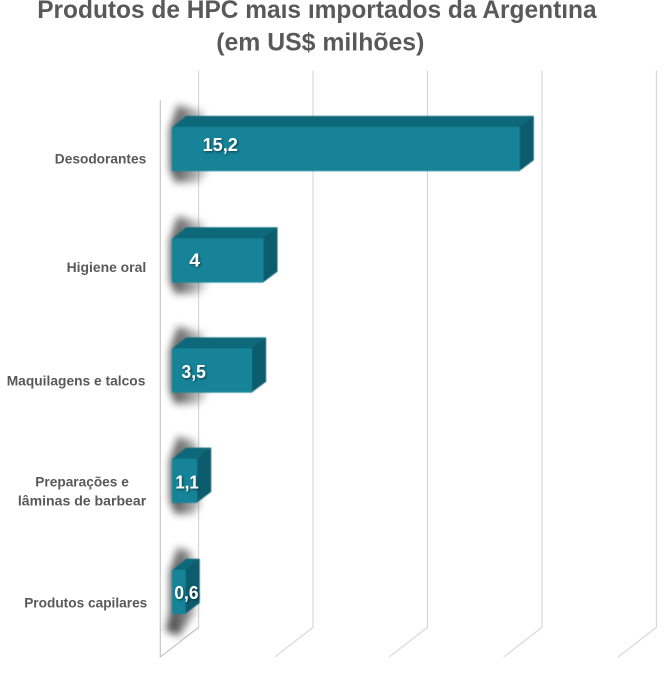  Describe the element at coordinates (82, 482) in the screenshot. I see `svg-text: Preparações e` at that location.